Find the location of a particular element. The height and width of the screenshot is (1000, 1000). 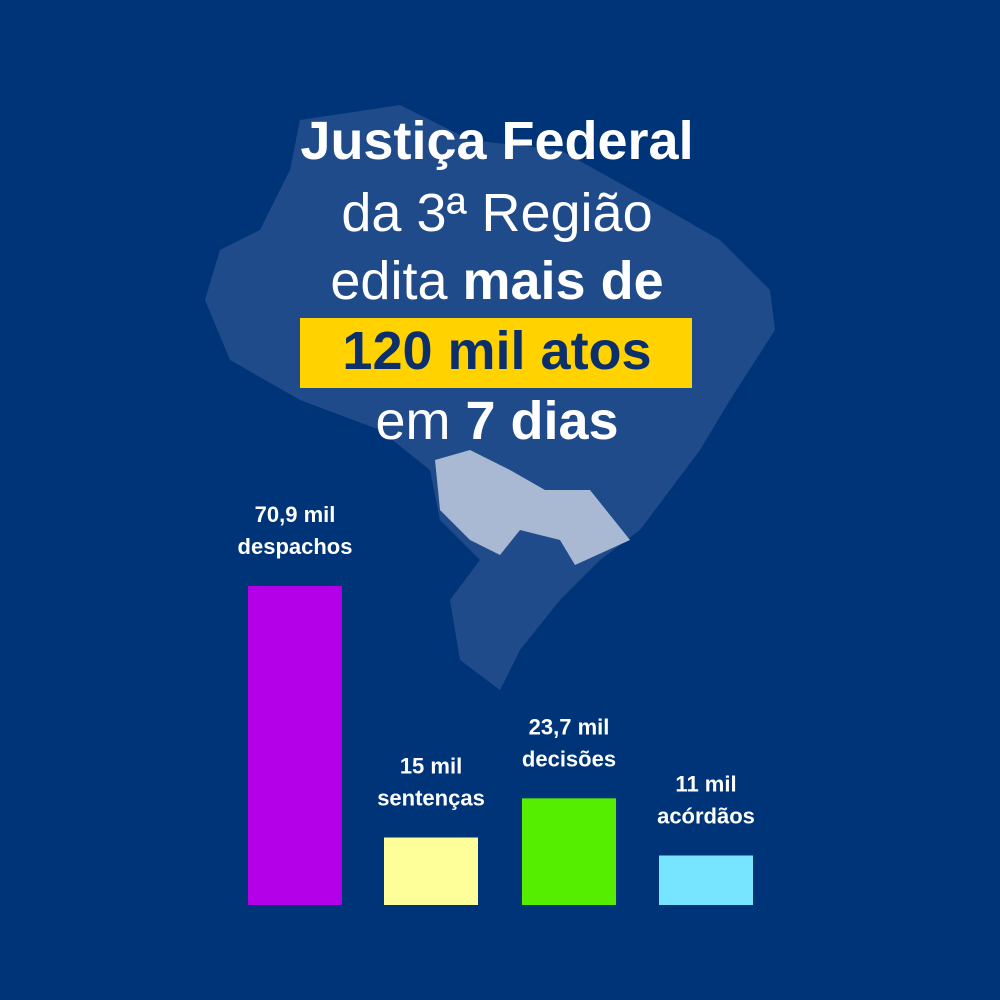

value-label: 70,9 mil is located at coordinates (295, 514).